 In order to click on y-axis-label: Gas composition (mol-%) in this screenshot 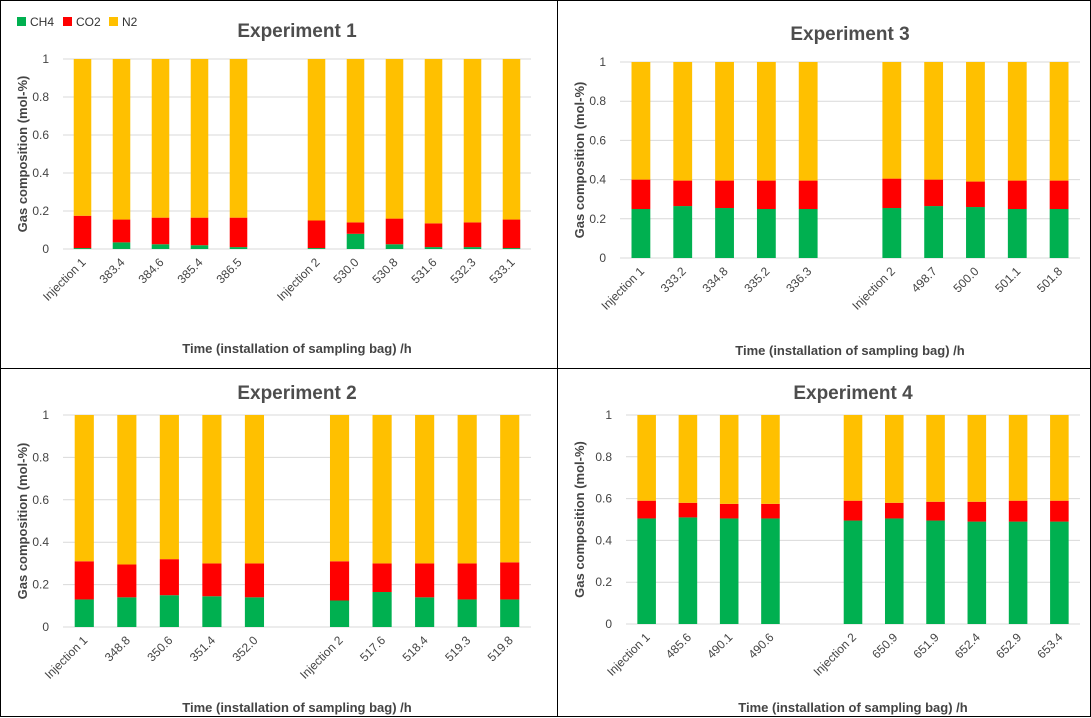, I will do `click(579, 519)`.